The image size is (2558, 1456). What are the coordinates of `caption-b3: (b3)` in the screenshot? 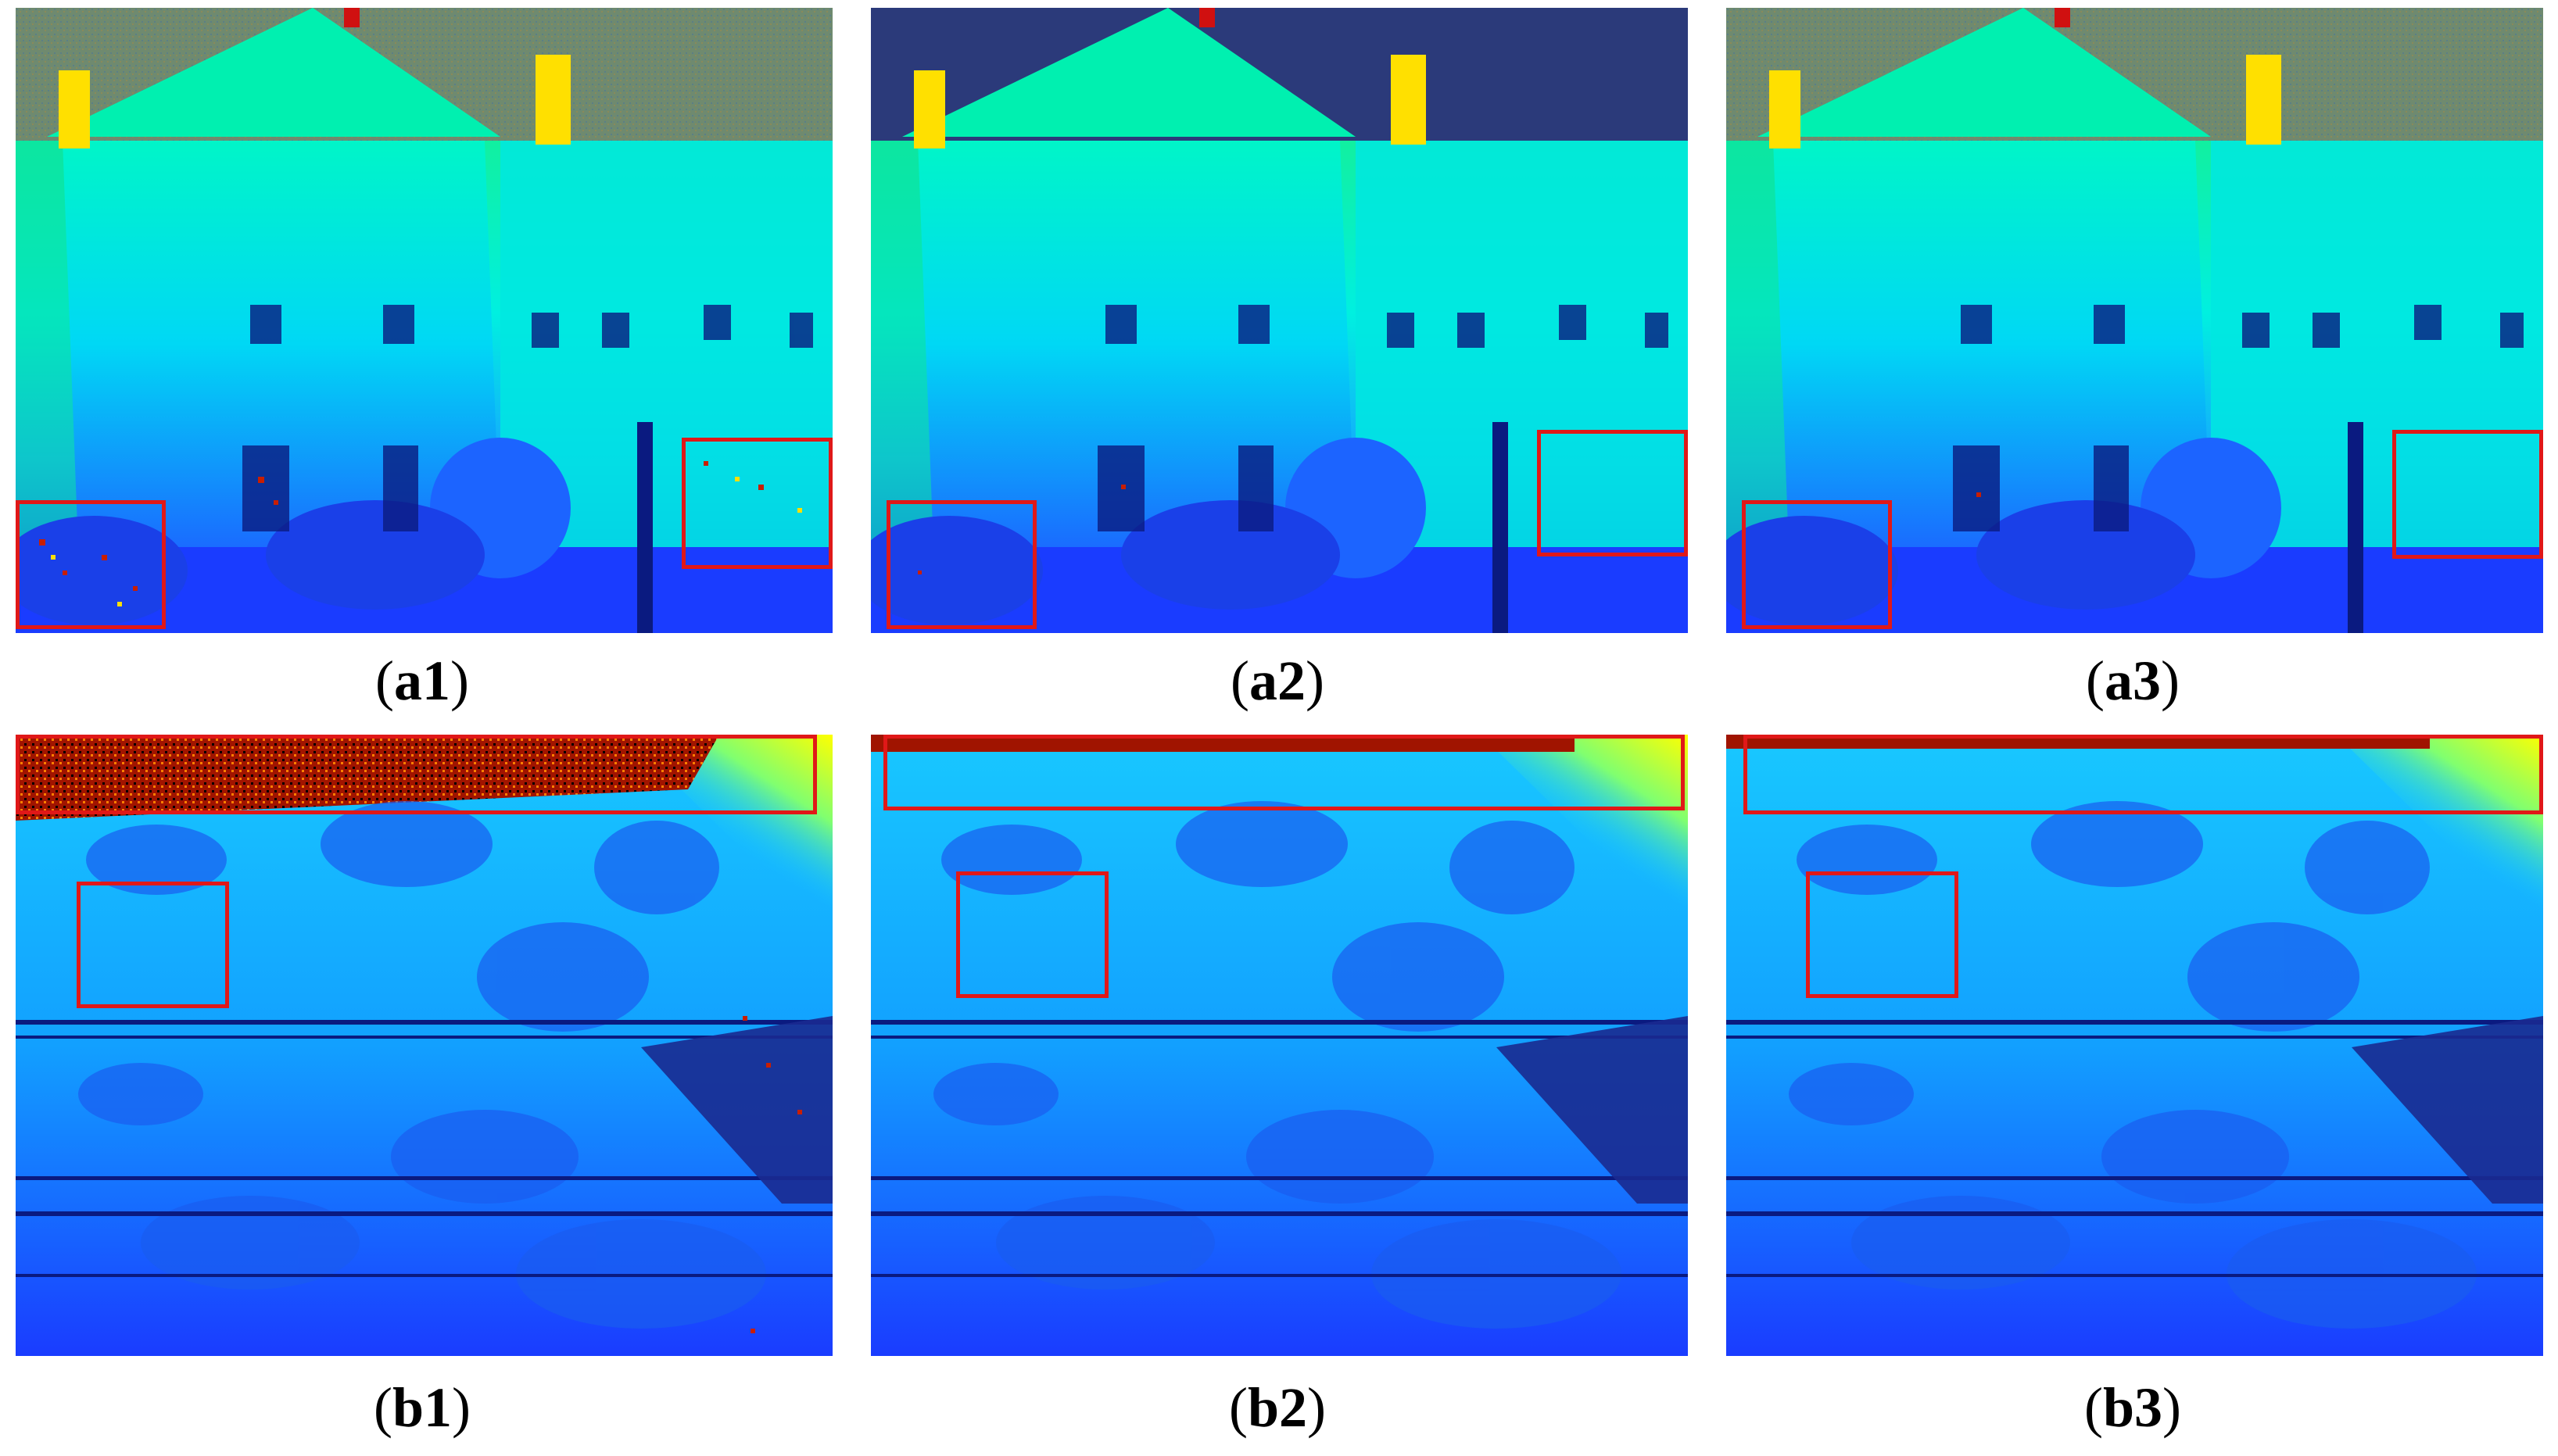 It's located at (2132, 1407).